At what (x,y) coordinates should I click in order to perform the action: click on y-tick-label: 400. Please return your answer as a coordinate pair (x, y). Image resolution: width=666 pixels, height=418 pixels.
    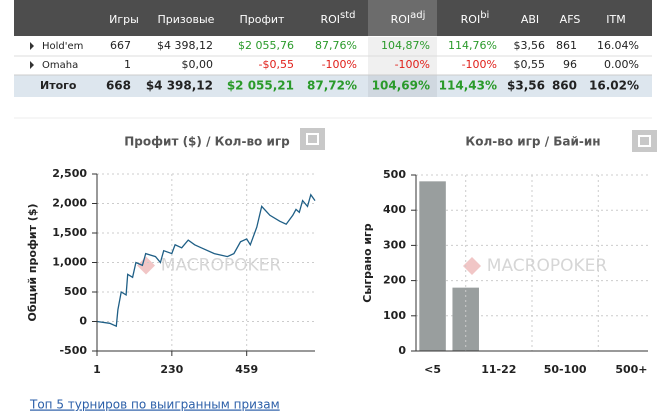
    Looking at the image, I should click on (394, 209).